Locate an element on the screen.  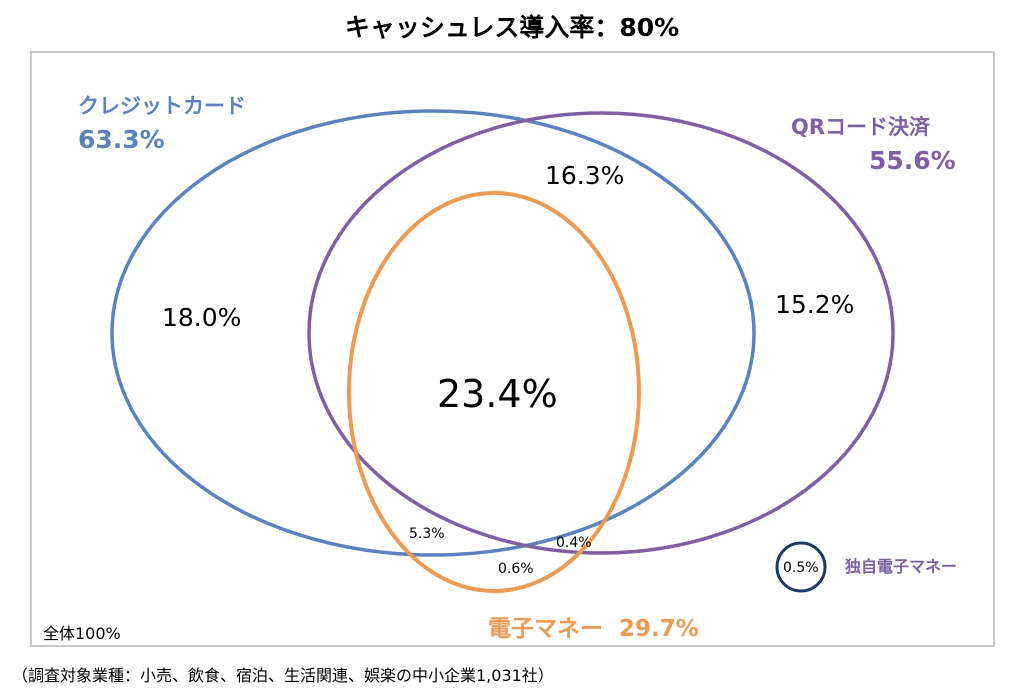
region-all-three: 23.4% is located at coordinates (497, 394).